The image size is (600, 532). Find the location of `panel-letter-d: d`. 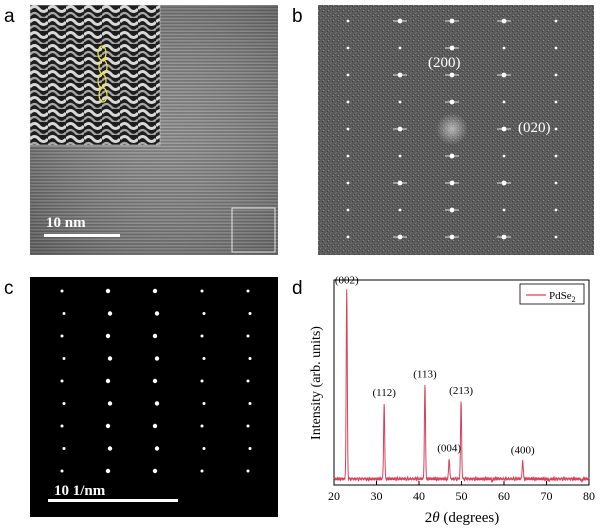

panel-letter-d: d is located at coordinates (297, 288).